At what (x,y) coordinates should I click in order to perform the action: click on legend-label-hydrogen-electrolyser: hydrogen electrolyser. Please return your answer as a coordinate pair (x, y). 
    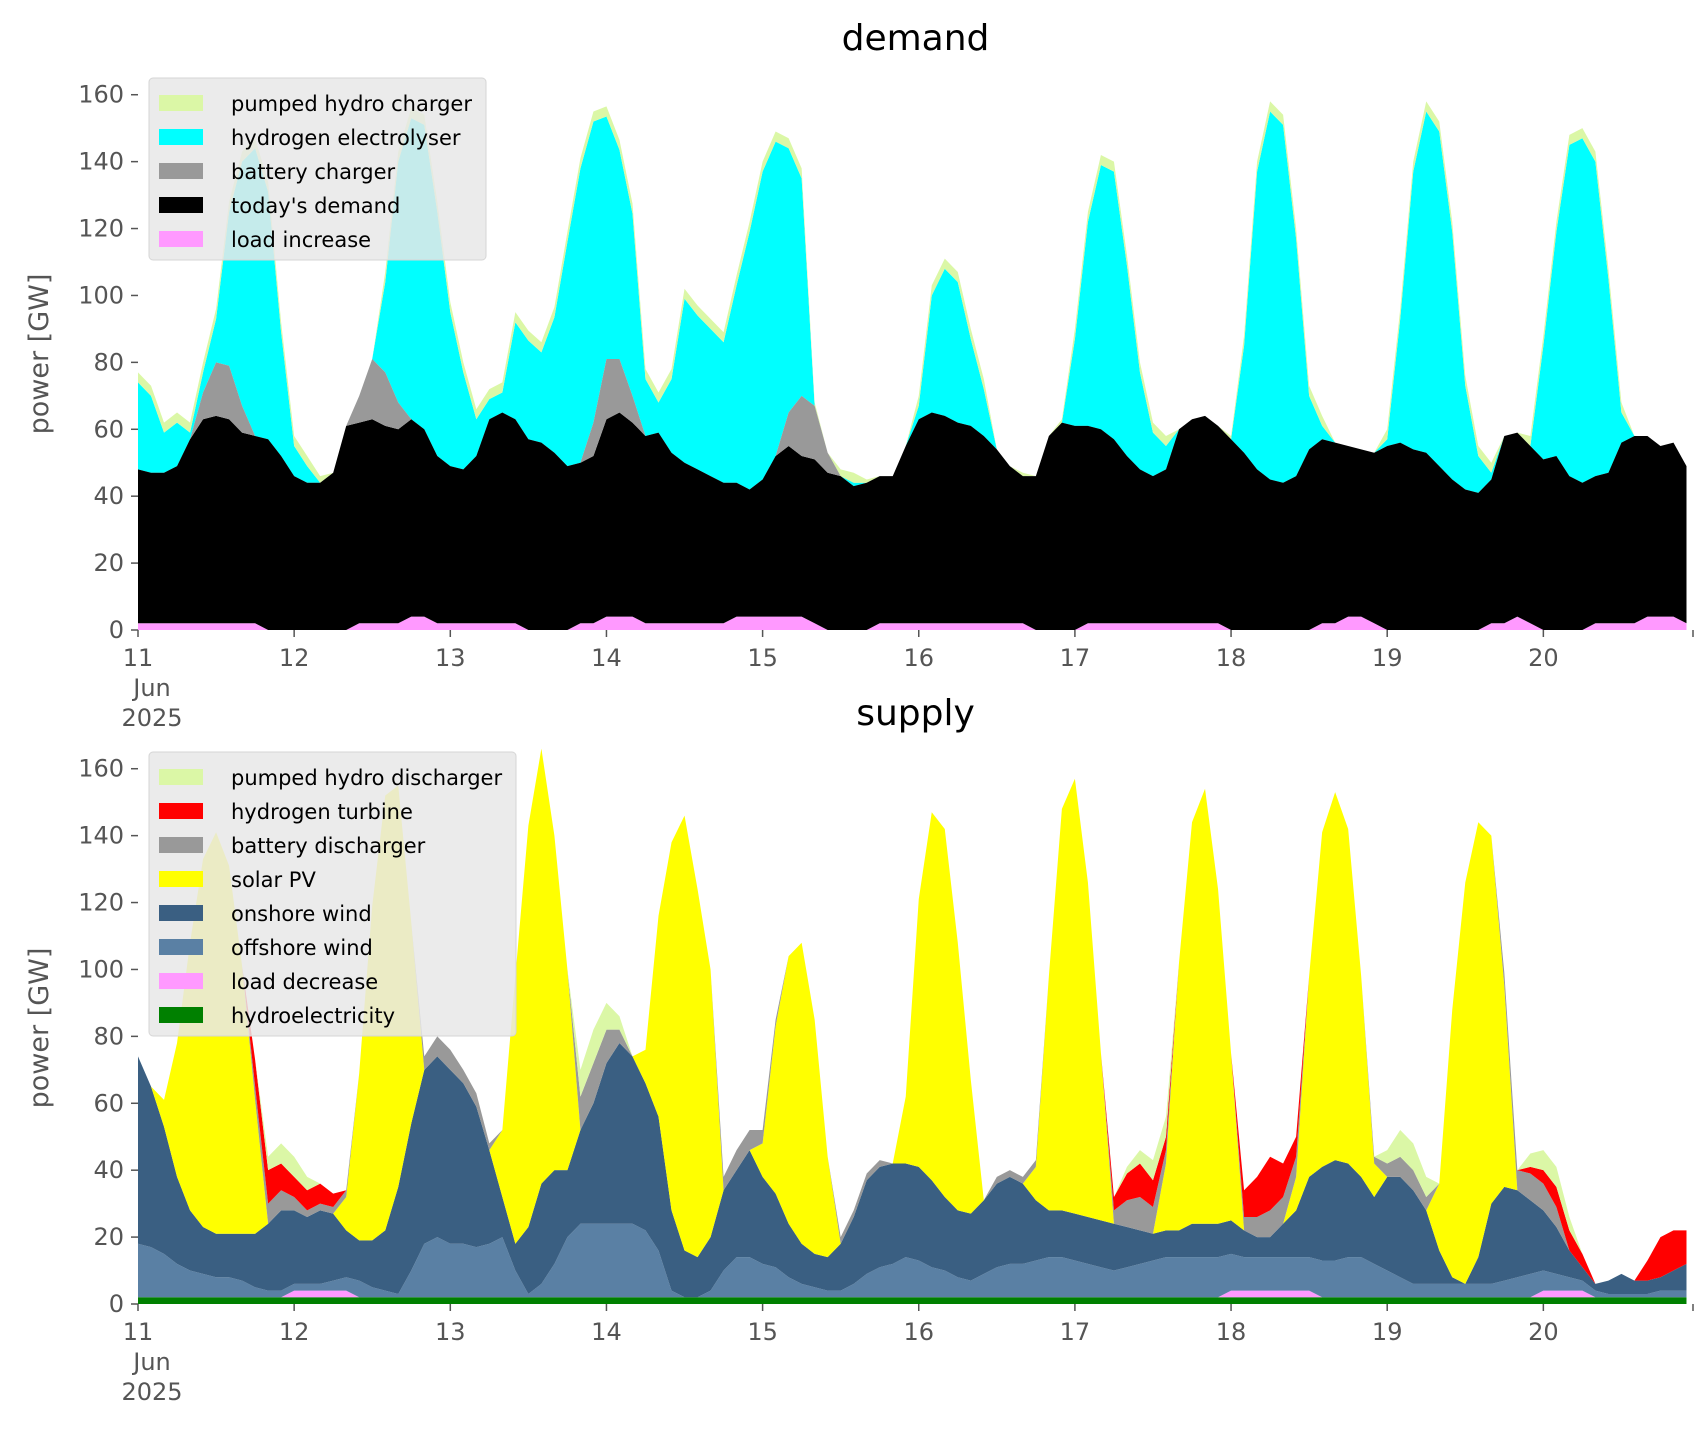
    Looking at the image, I should click on (346, 138).